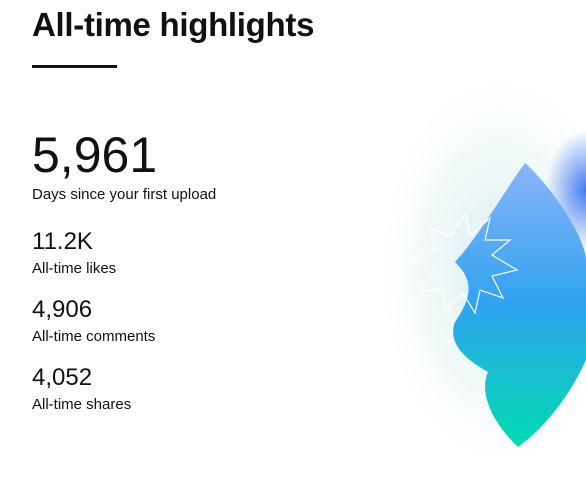  I want to click on title: All-time highlights, so click(173, 24).